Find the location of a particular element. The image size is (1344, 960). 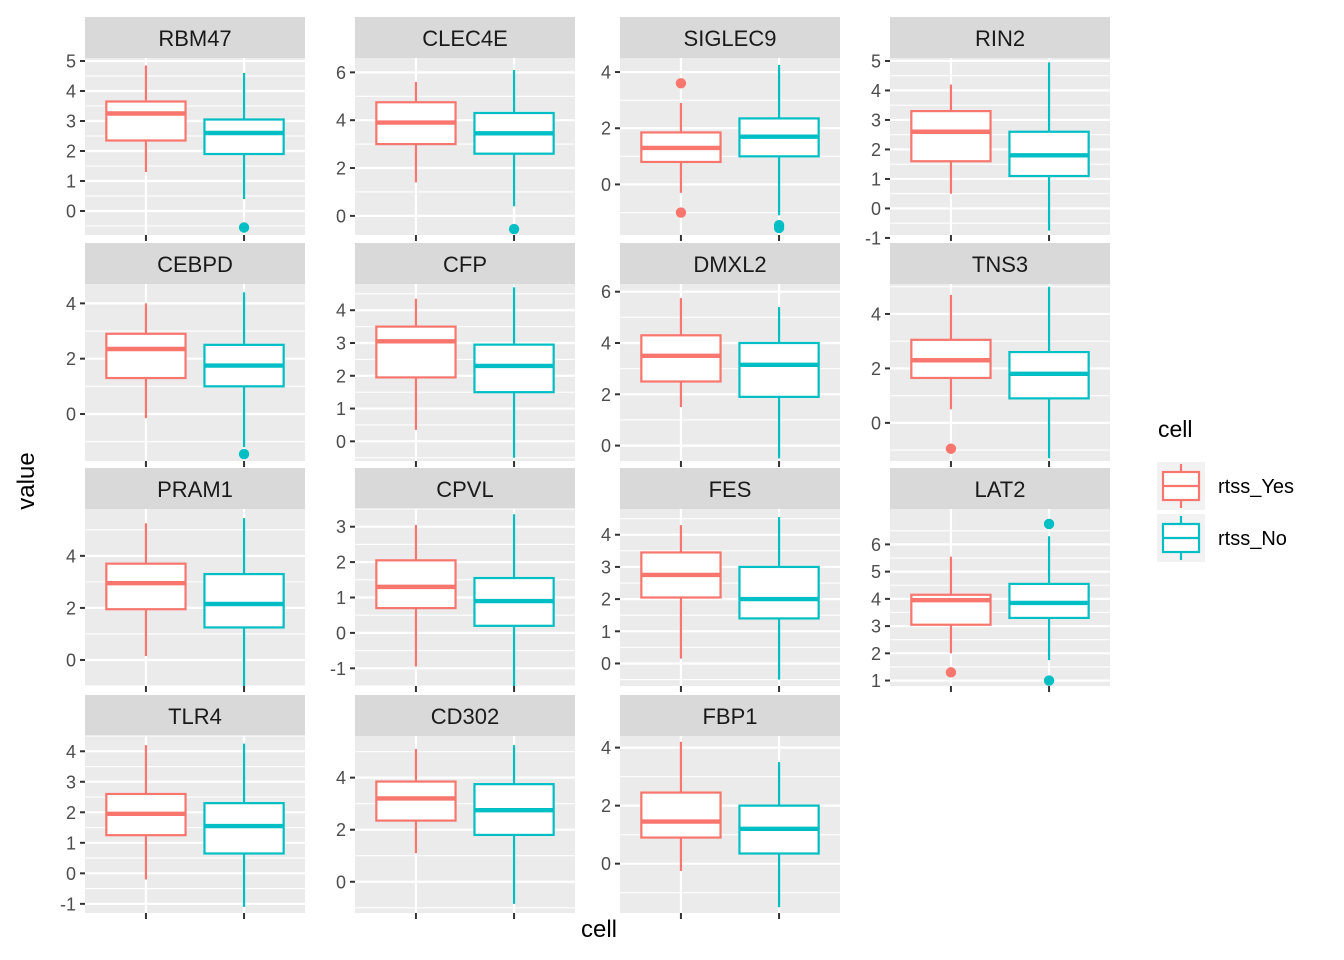

facet-panel-cebpd: CEBPD 0 2 4 is located at coordinates (185, 355).